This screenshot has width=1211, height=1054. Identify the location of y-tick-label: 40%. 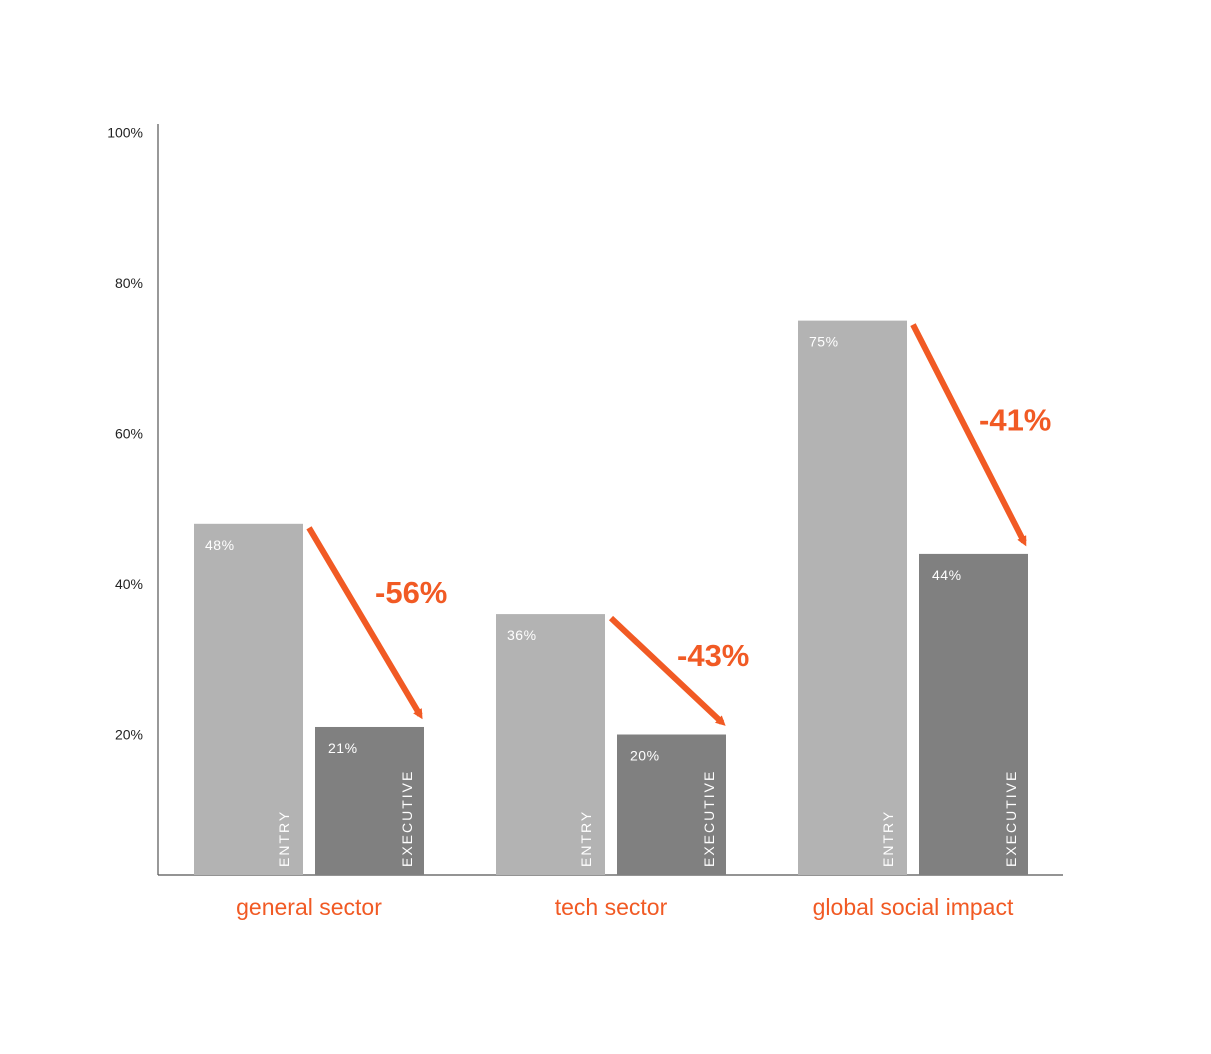
(129, 584).